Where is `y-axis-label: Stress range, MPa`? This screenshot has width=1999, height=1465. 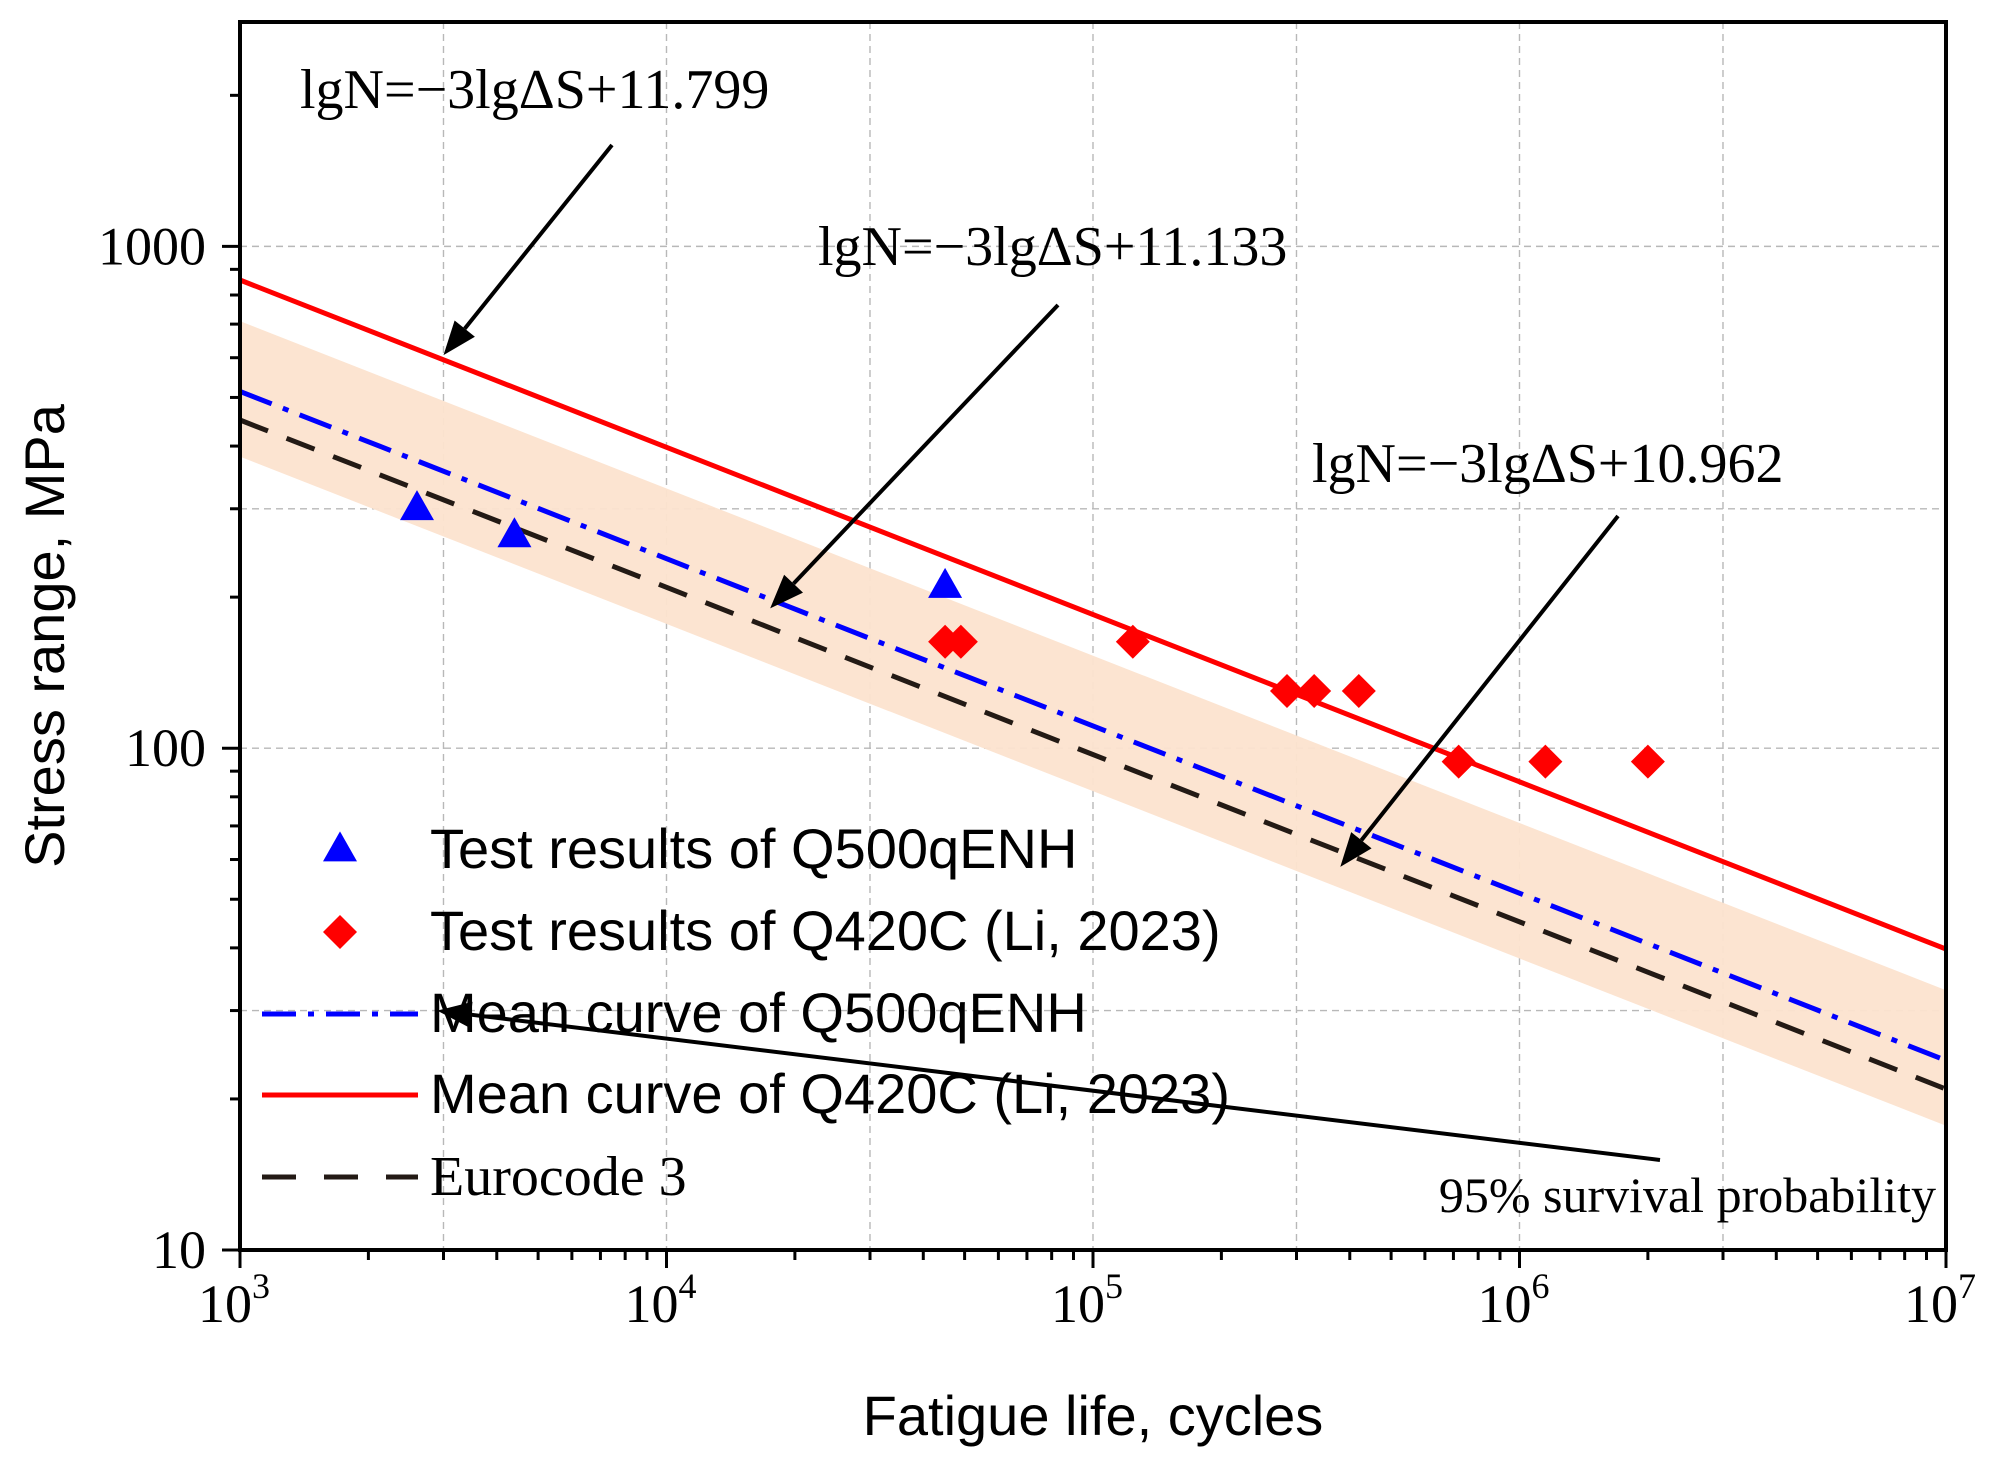
y-axis-label: Stress range, MPa is located at coordinates (44, 635).